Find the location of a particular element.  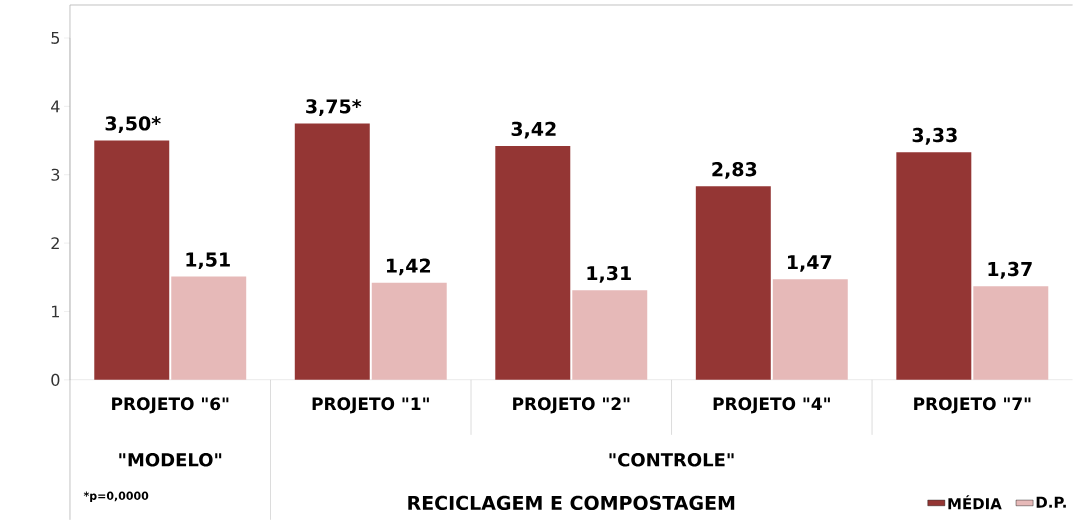

x-tick-label: PROJETO "7" is located at coordinates (972, 405).